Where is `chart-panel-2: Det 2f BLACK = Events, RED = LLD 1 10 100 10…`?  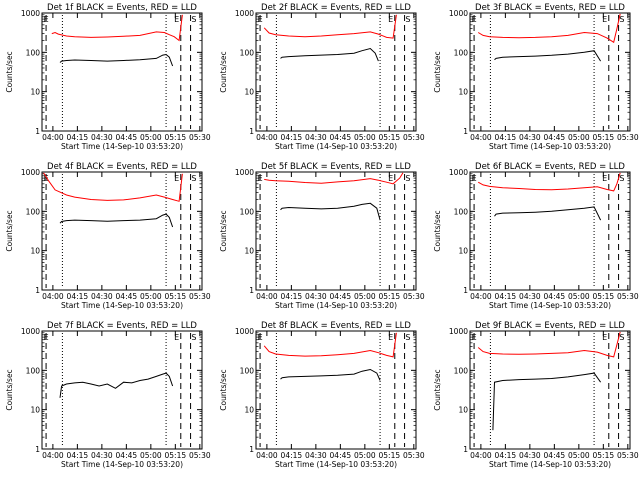 chart-panel-2: Det 2f BLACK = Events, RED = LLD 1 10 100 10… is located at coordinates (322, 77).